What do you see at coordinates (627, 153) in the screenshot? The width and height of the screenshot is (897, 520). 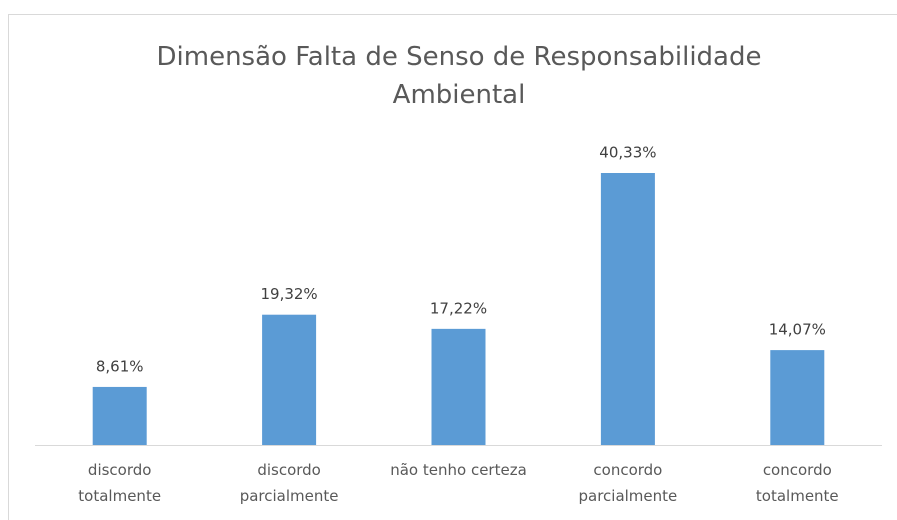 I see `data-label: 40,33%` at bounding box center [627, 153].